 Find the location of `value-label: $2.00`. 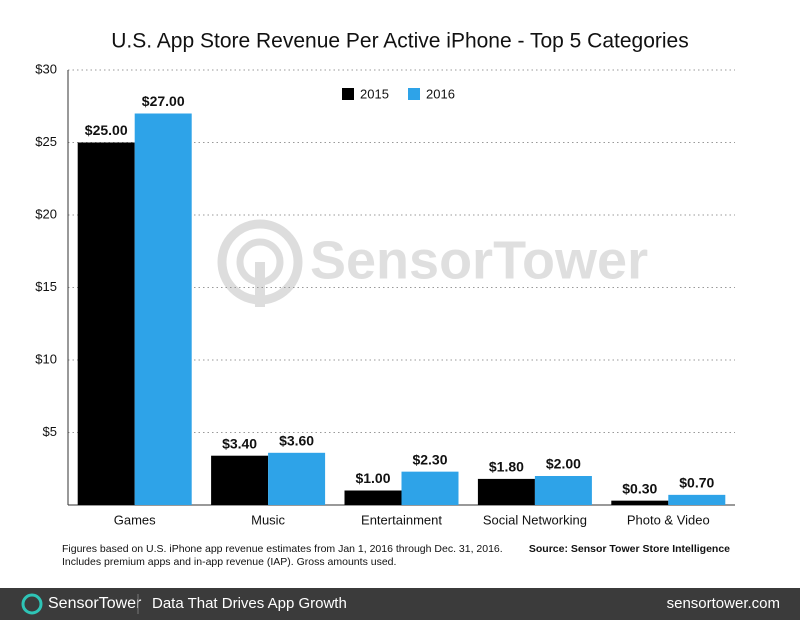

value-label: $2.00 is located at coordinates (563, 464).